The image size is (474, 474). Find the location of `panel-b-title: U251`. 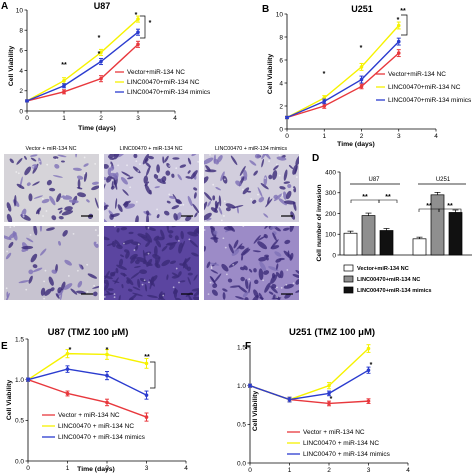

panel-b-title: U251 is located at coordinates (362, 9).